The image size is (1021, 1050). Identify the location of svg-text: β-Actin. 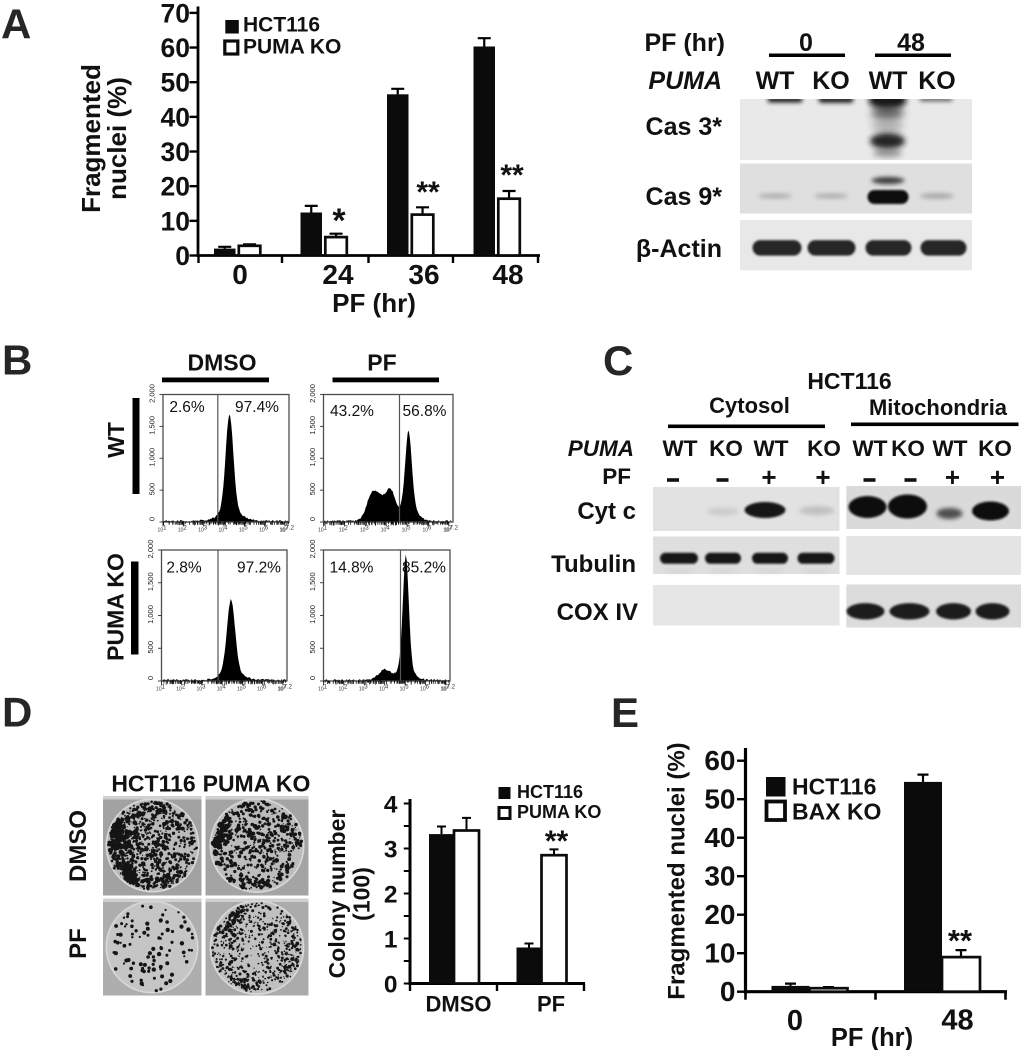
(679, 249).